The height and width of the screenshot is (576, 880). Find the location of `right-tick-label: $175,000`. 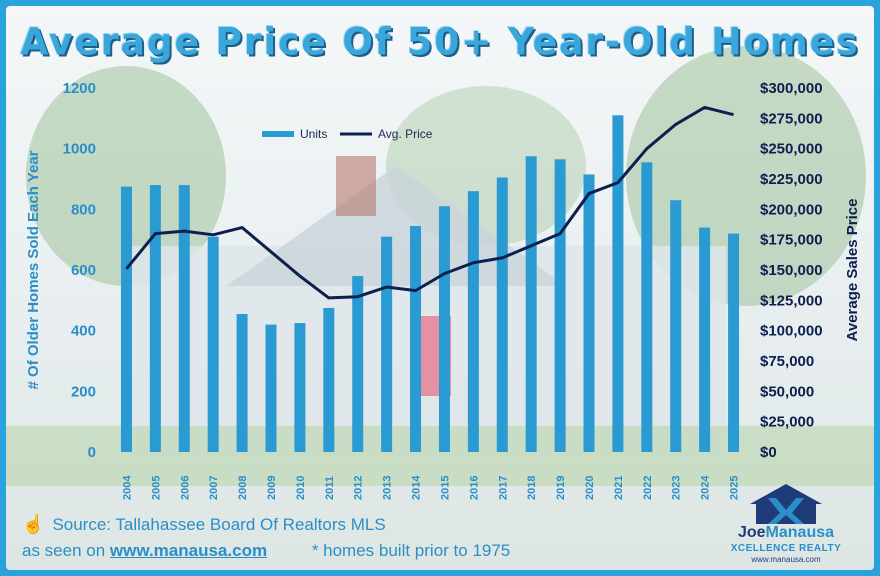

right-tick-label: $175,000 is located at coordinates (791, 240).